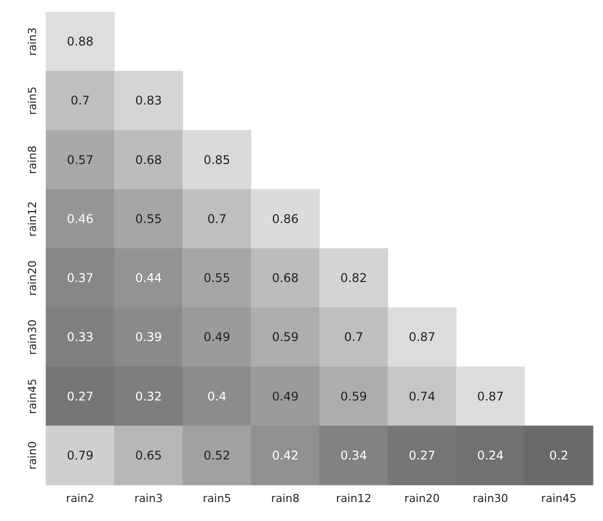  Describe the element at coordinates (217, 498) in the screenshot. I see `x-tick-label: rain5` at that location.